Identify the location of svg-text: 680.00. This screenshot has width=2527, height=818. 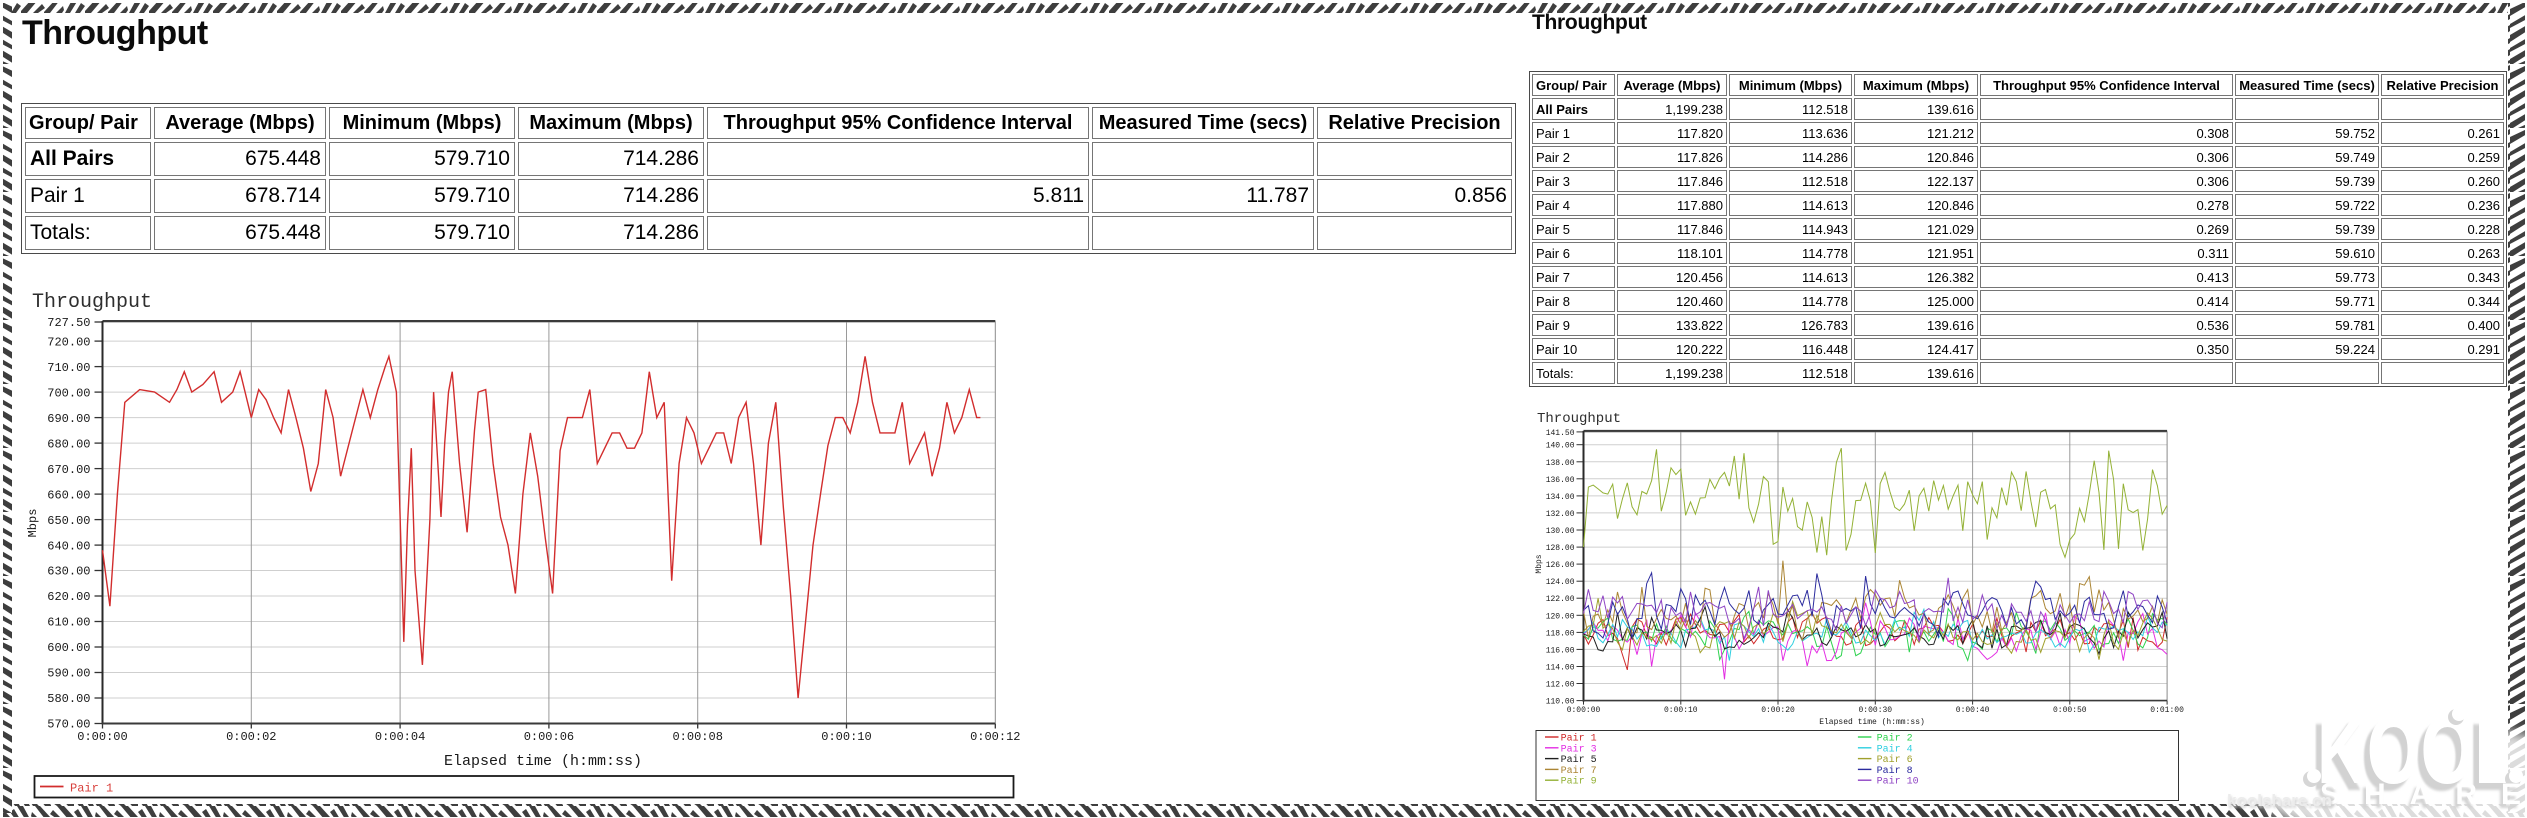
(68, 444).